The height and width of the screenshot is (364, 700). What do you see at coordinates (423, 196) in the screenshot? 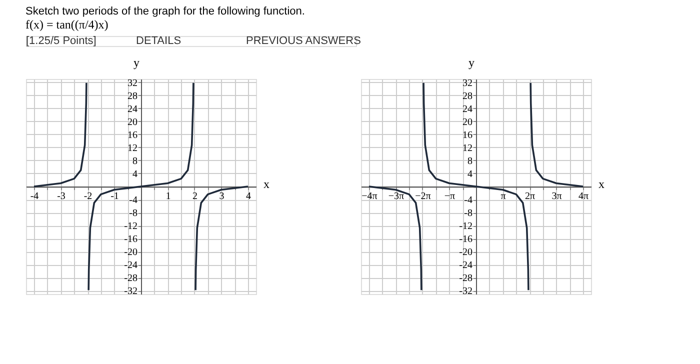
I see `x-tick-label: −2π` at bounding box center [423, 196].